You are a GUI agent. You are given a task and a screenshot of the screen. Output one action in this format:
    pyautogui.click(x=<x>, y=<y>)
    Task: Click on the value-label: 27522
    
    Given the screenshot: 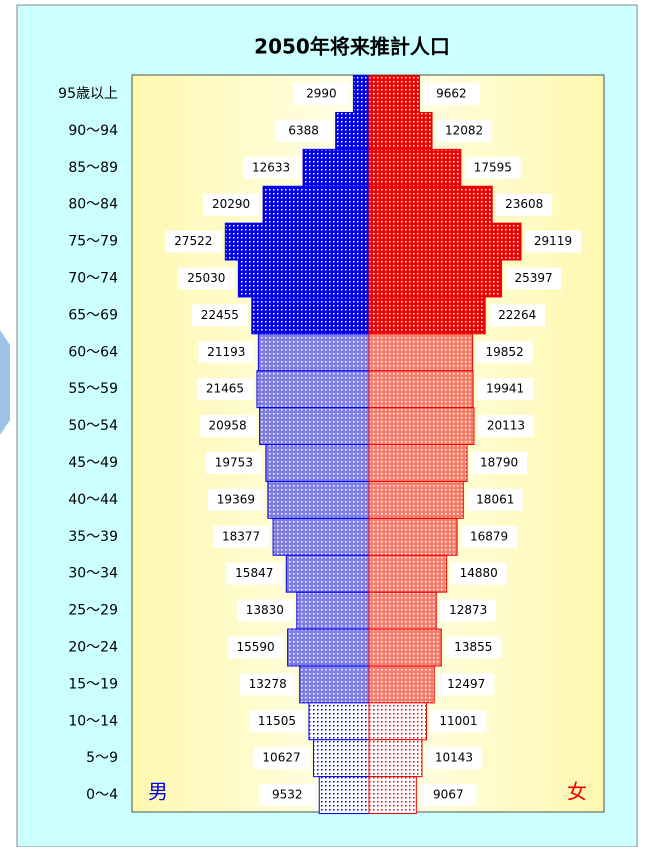 What is the action you would take?
    pyautogui.click(x=193, y=241)
    